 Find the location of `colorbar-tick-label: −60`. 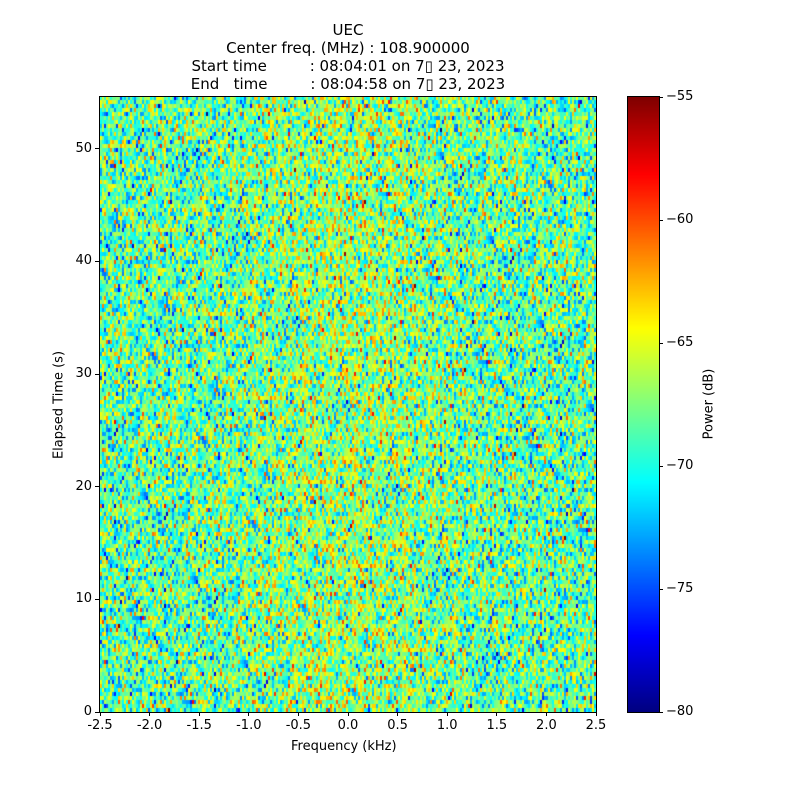

colorbar-tick-label: −60 is located at coordinates (680, 219).